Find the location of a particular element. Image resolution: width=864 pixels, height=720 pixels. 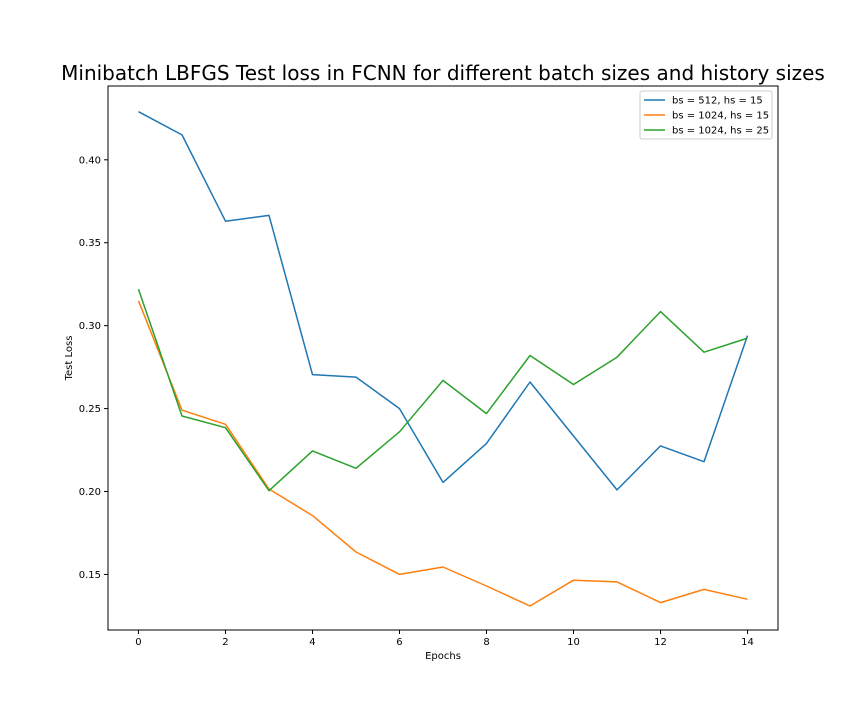

x-tick-label: 10 is located at coordinates (573, 642).